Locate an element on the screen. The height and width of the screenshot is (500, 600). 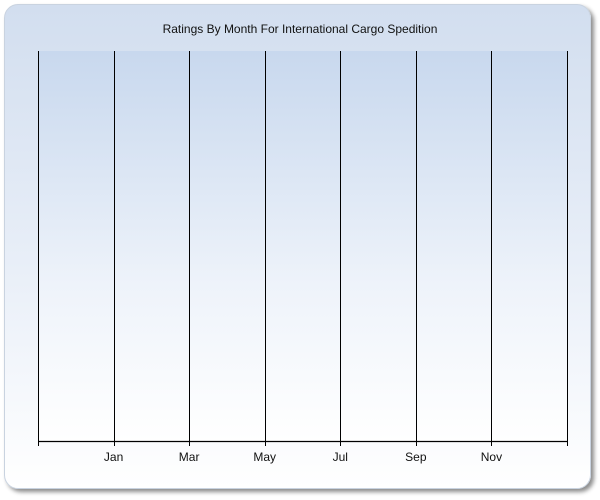
x-tick-label: Nov is located at coordinates (491, 457).